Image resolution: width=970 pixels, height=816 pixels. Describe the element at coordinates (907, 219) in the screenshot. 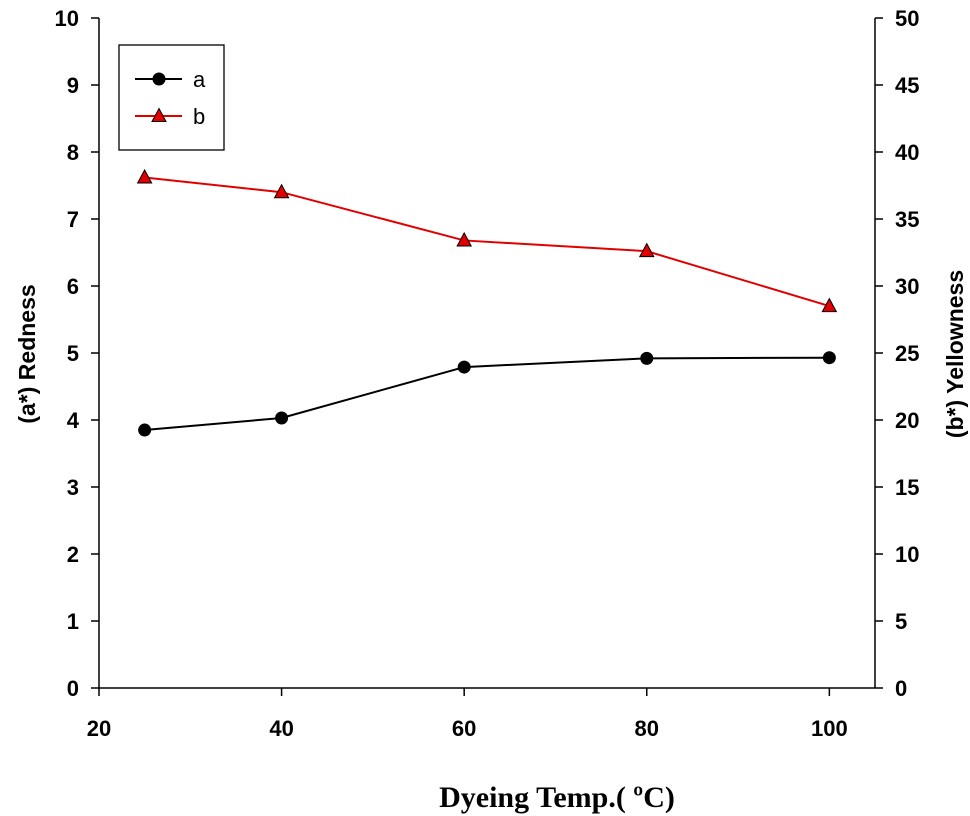

I see `y-tick-label-right: 35` at that location.